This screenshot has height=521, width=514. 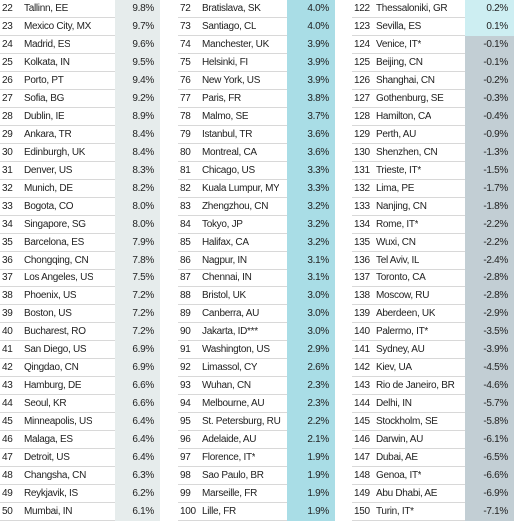 I want to click on rank: 22, so click(x=7, y=8).